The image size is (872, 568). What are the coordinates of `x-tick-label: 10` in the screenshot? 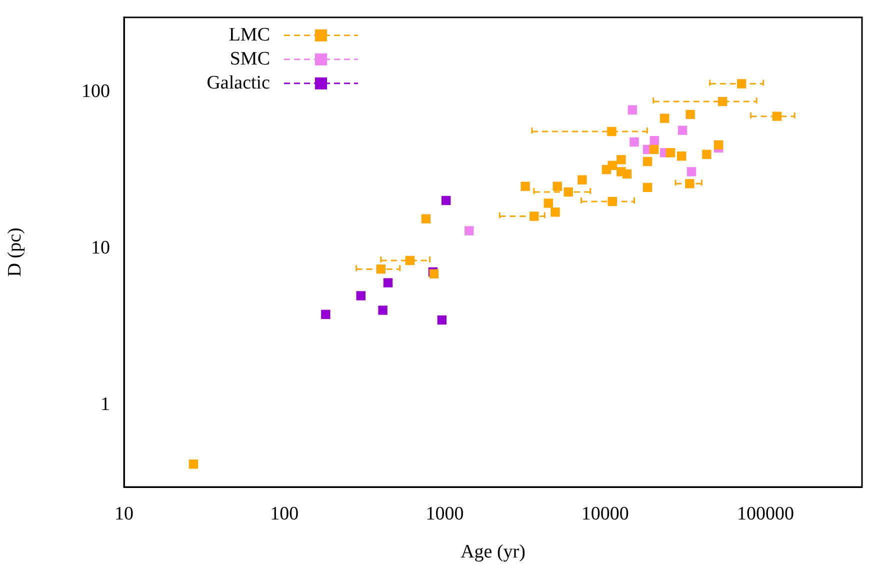 It's located at (124, 513).